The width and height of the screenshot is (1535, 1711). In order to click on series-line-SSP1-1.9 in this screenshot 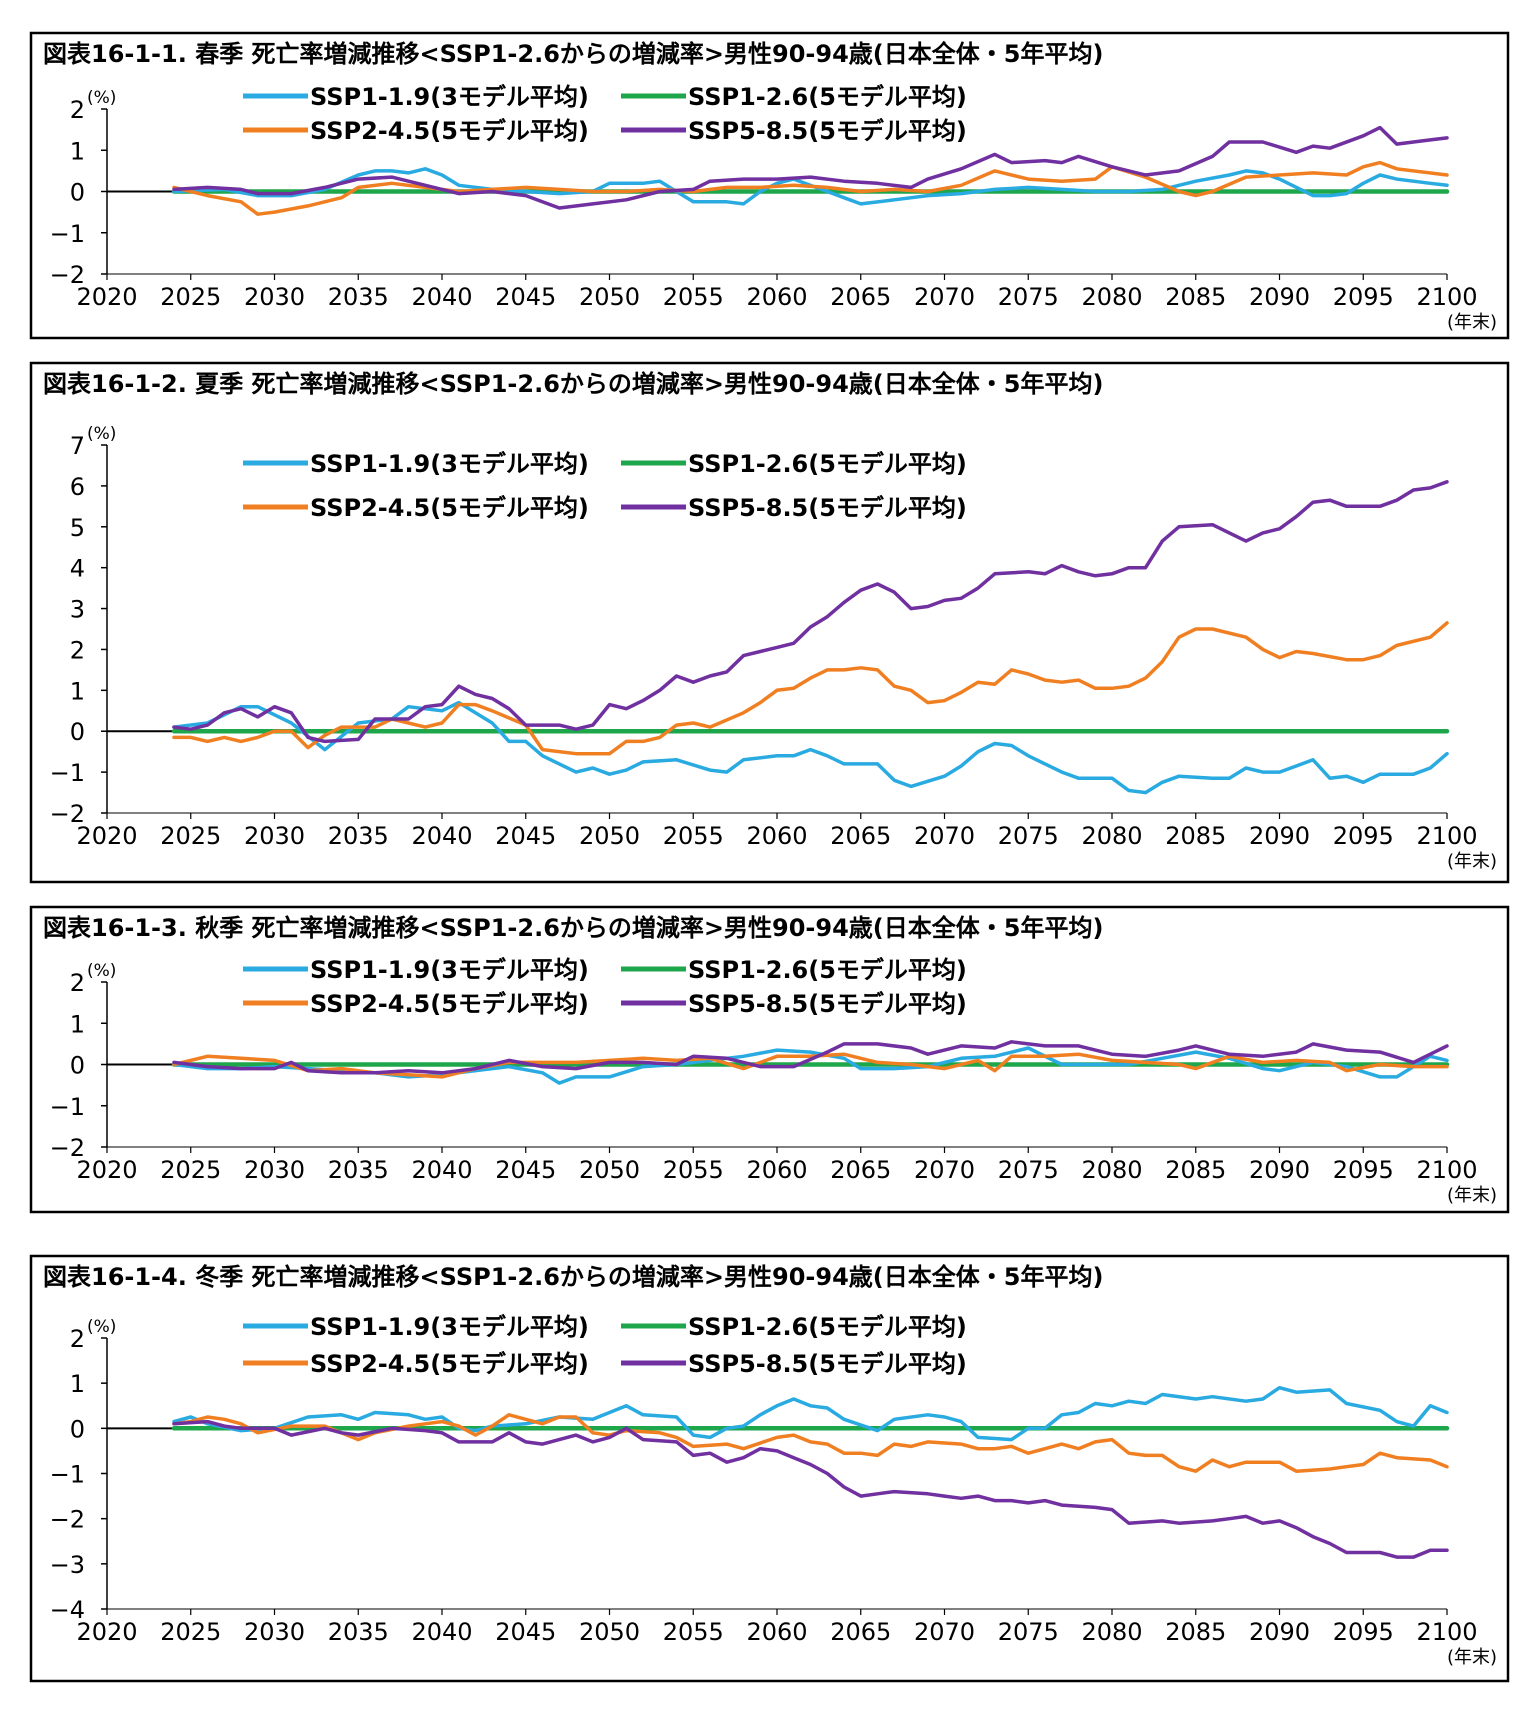, I will do `click(810, 1413)`.